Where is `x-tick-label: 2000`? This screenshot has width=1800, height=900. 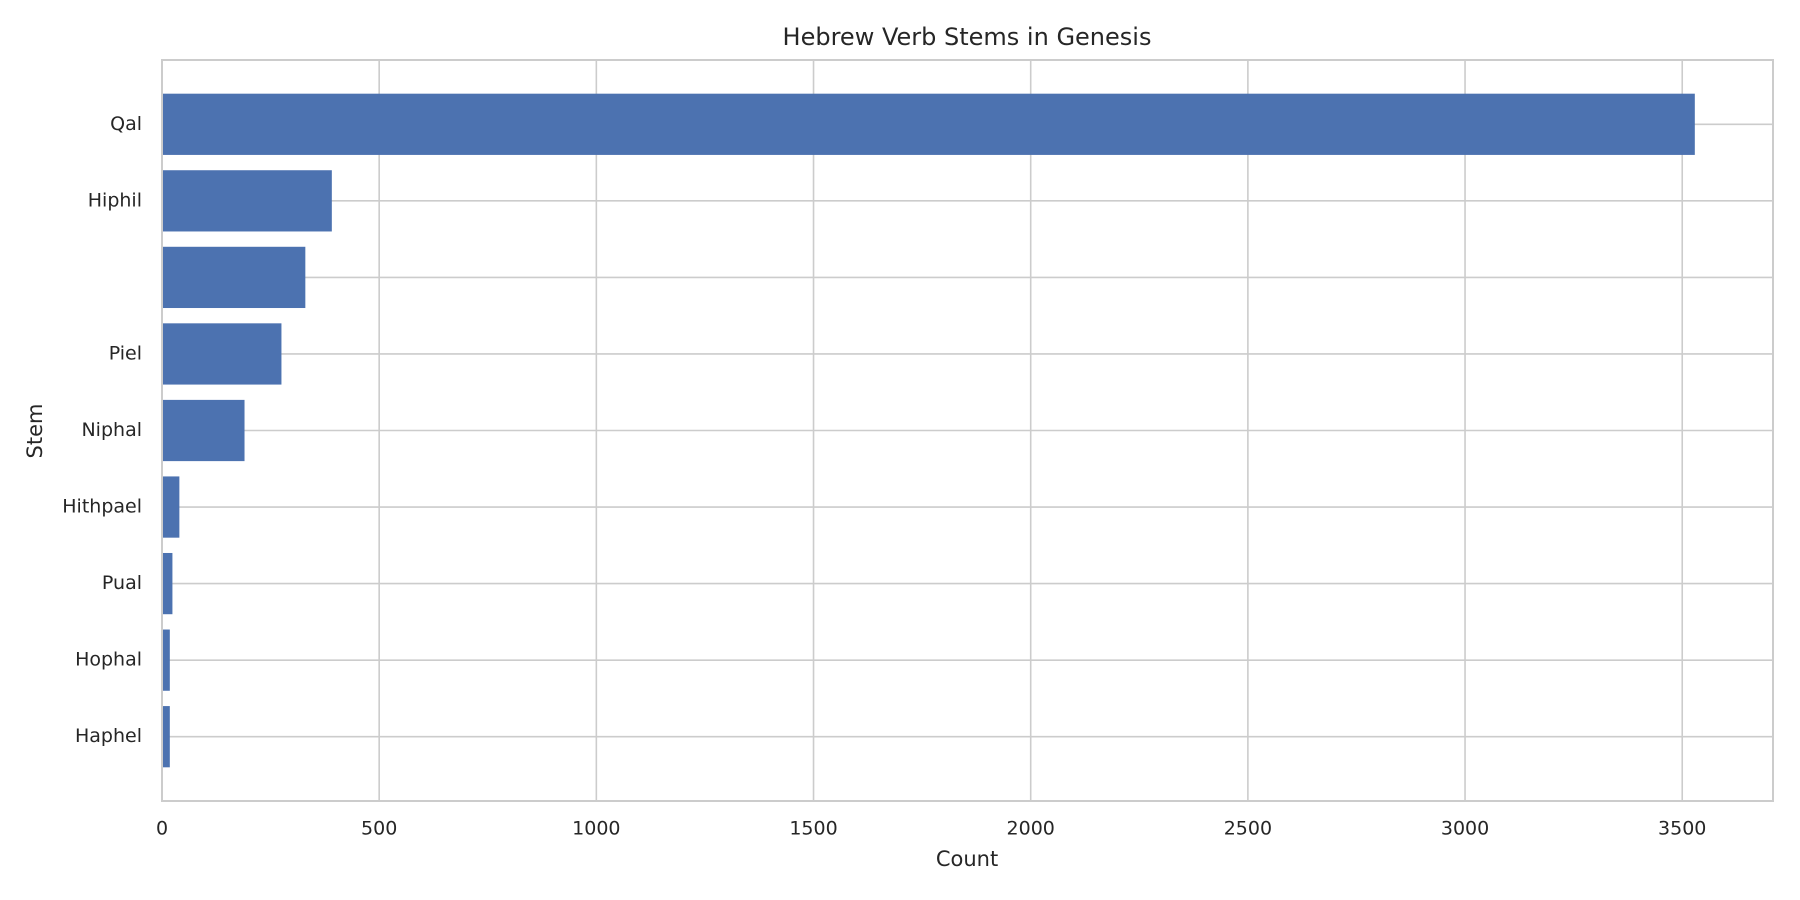
x-tick-label: 2000 is located at coordinates (1031, 829).